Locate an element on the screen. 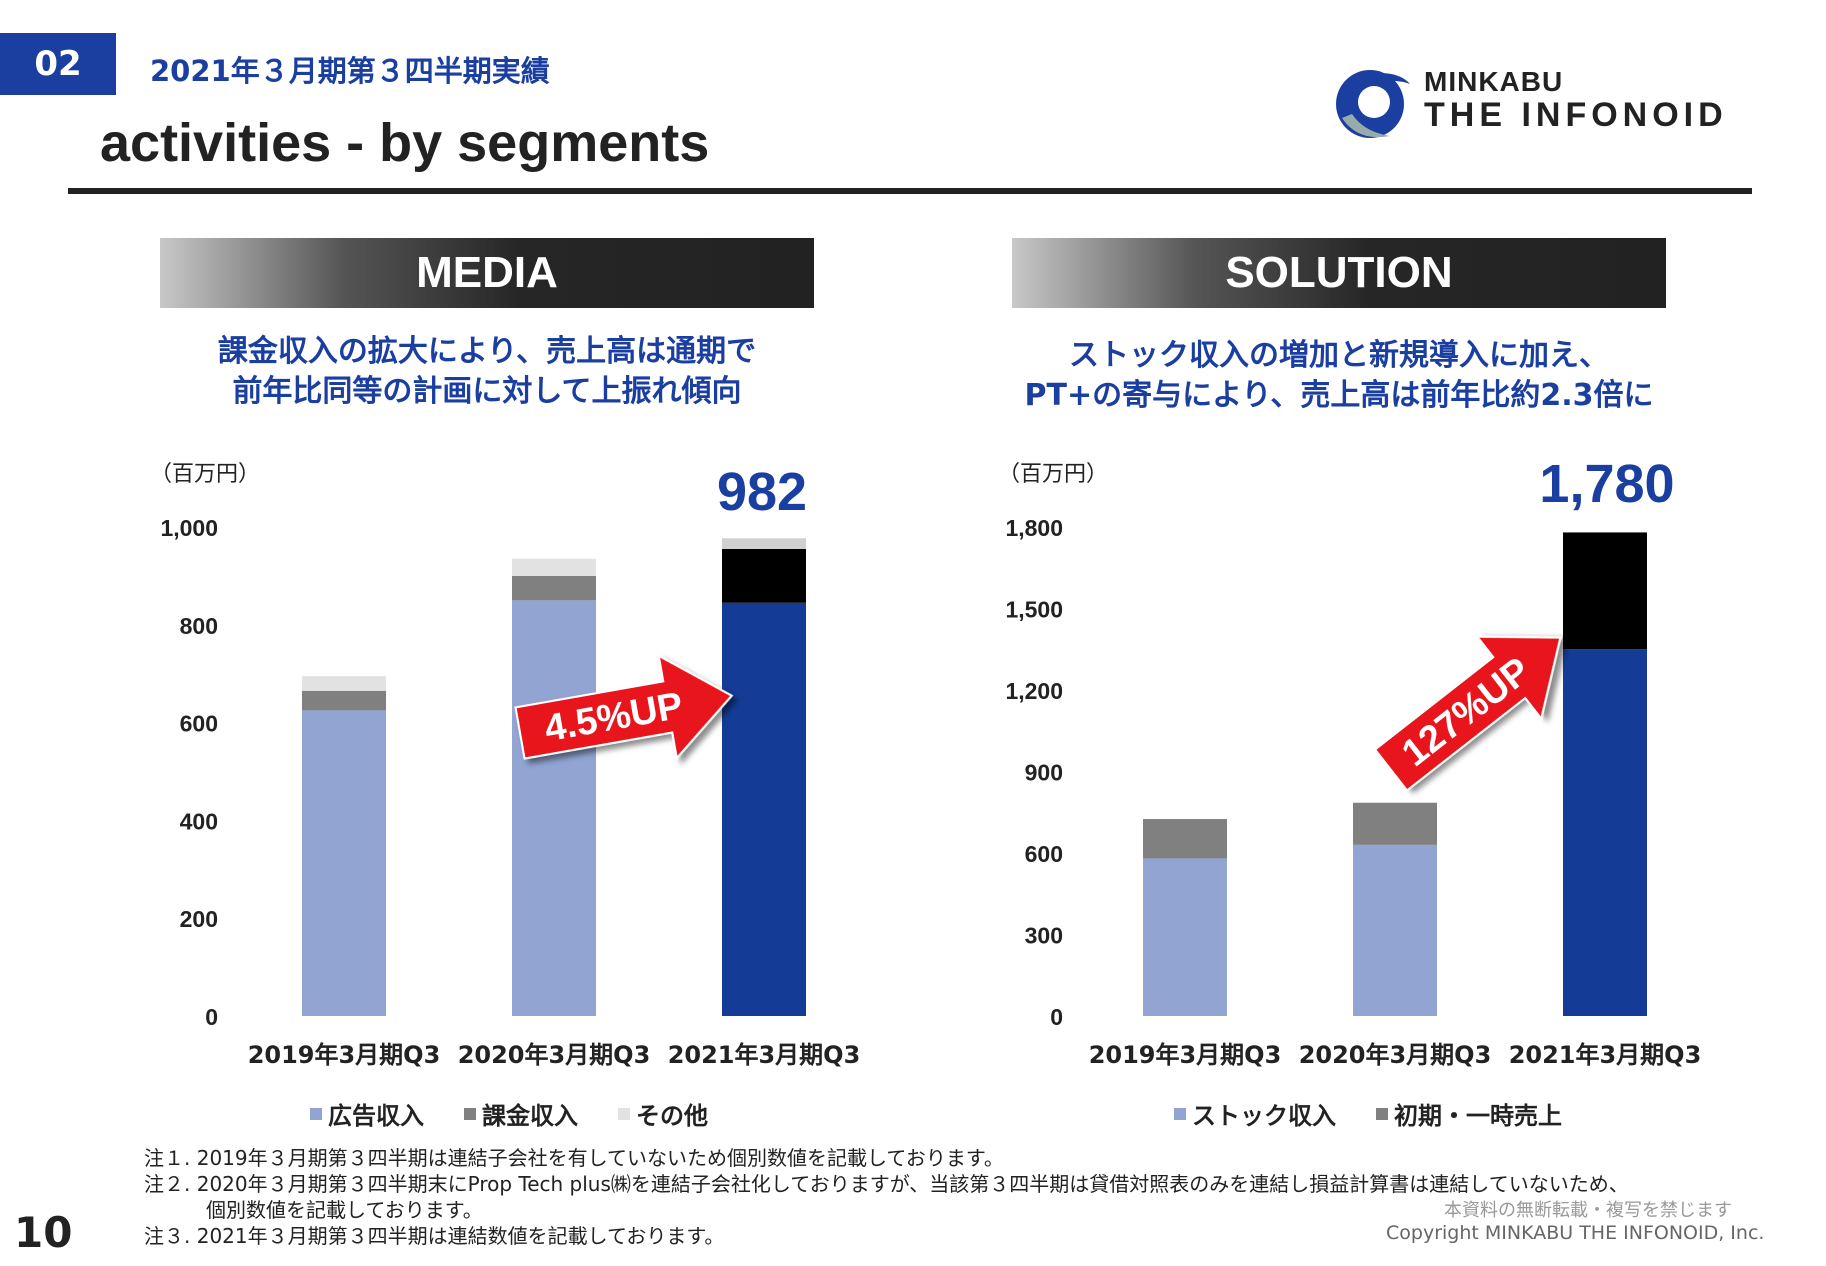  section-number-badge: 02 is located at coordinates (58, 64).